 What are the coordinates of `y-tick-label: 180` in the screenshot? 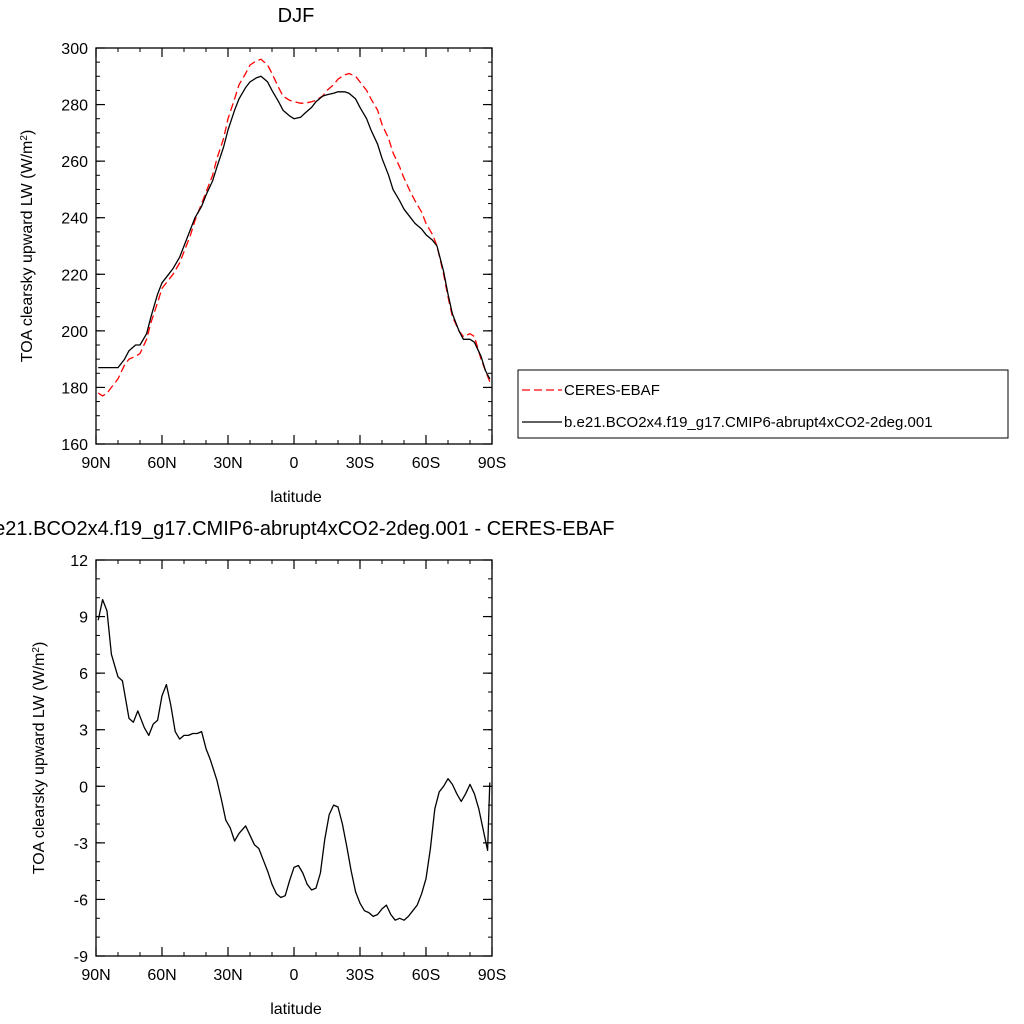 It's located at (74, 388).